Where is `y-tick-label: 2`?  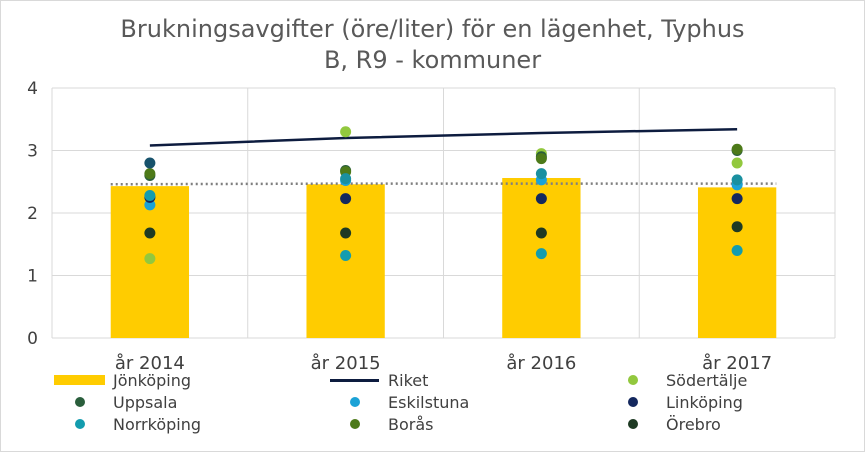
y-tick-label: 2 is located at coordinates (32, 214).